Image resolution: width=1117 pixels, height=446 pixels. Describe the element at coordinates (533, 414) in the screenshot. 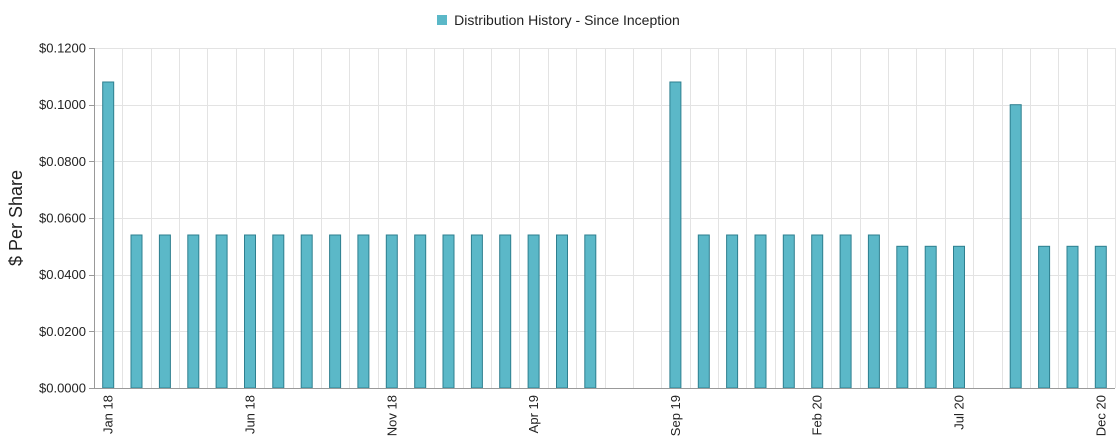

I see `x-tick-label: Apr 19` at that location.